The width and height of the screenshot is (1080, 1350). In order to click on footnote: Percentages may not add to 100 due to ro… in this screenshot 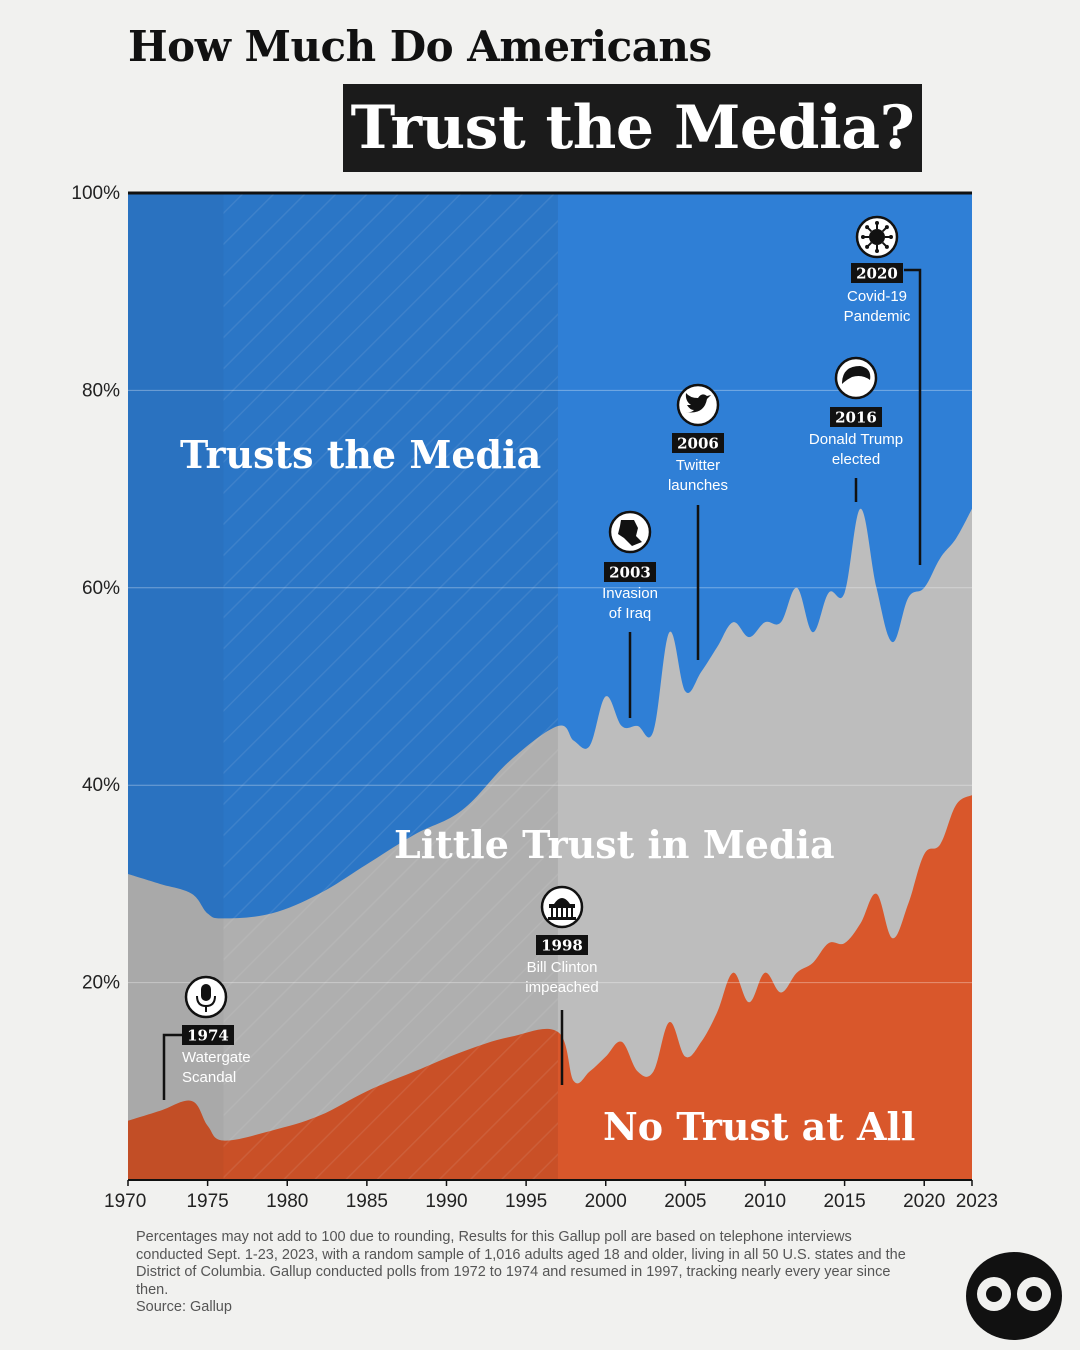, I will do `click(526, 1273)`.